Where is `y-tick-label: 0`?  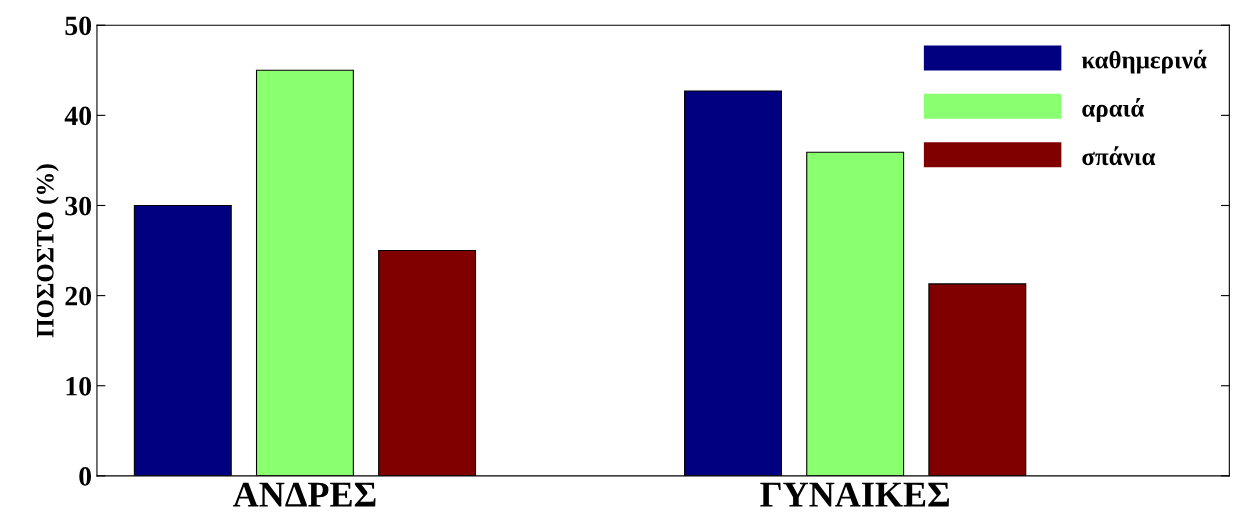 y-tick-label: 0 is located at coordinates (85, 476).